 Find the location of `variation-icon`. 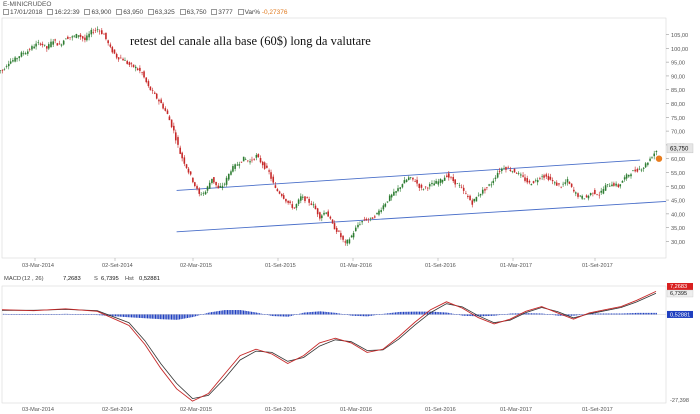

variation-icon is located at coordinates (240, 12).